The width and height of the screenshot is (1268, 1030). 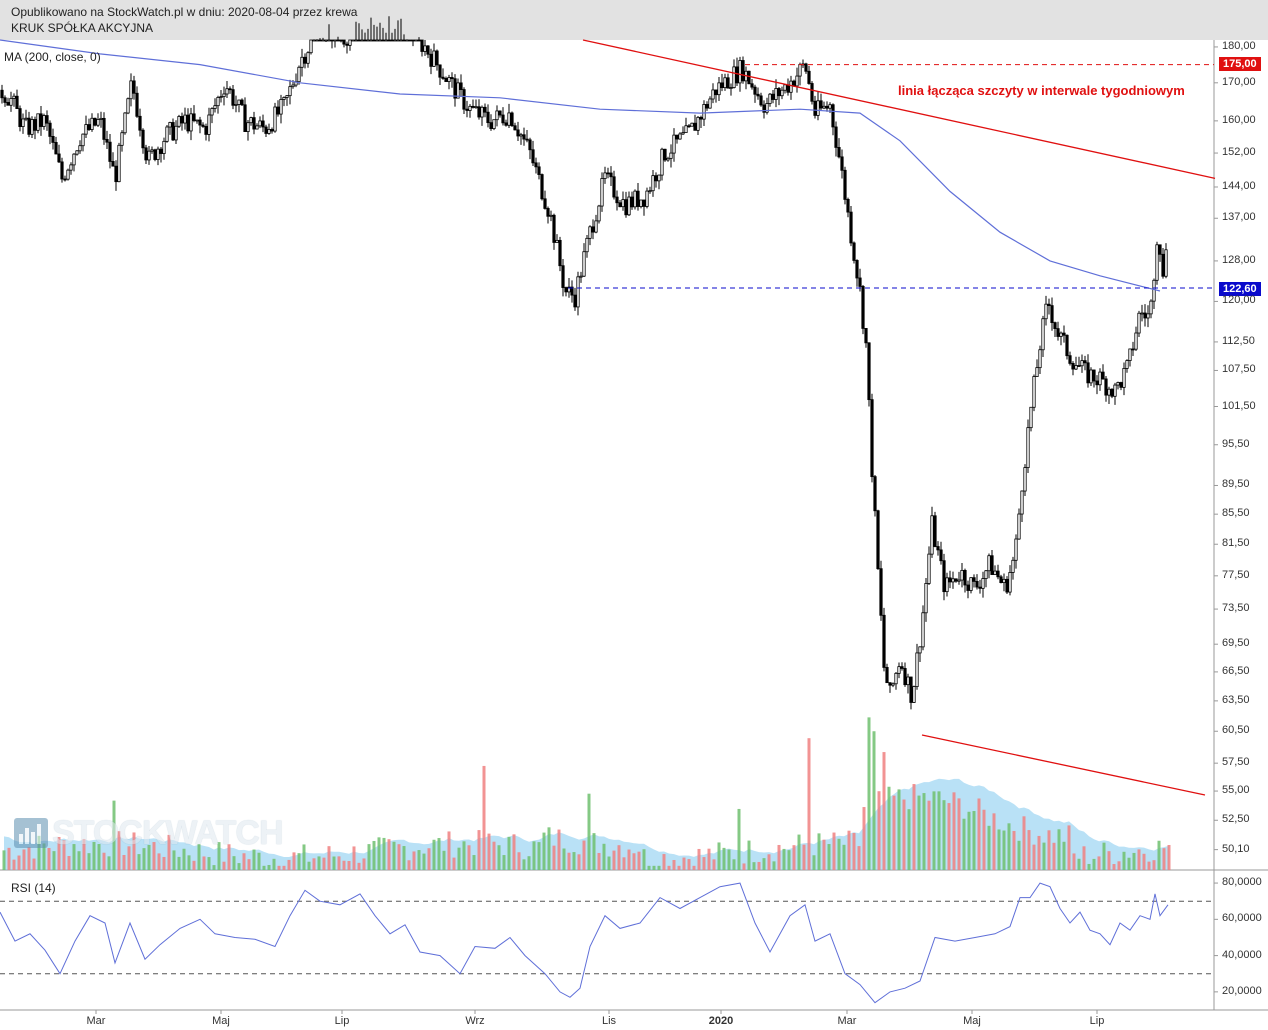 What do you see at coordinates (1097, 1021) in the screenshot?
I see `x-tick-label: Lip` at bounding box center [1097, 1021].